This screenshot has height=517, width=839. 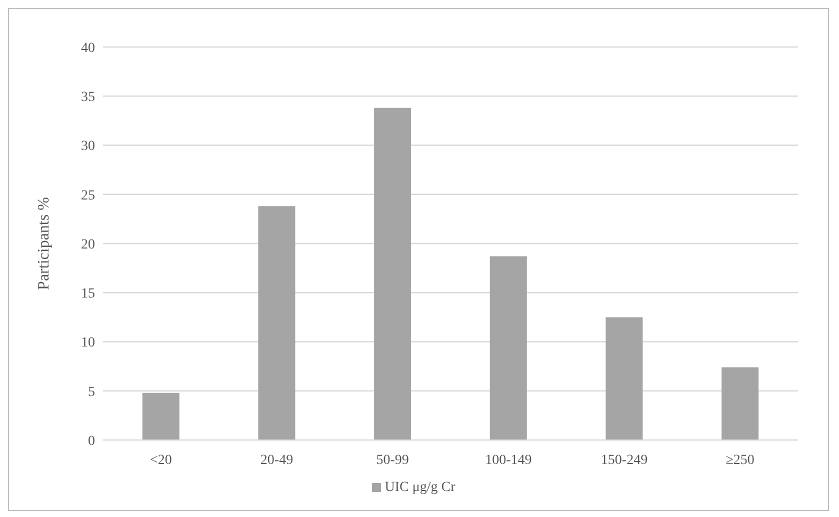 I want to click on y-tick-label: 30, so click(x=88, y=146).